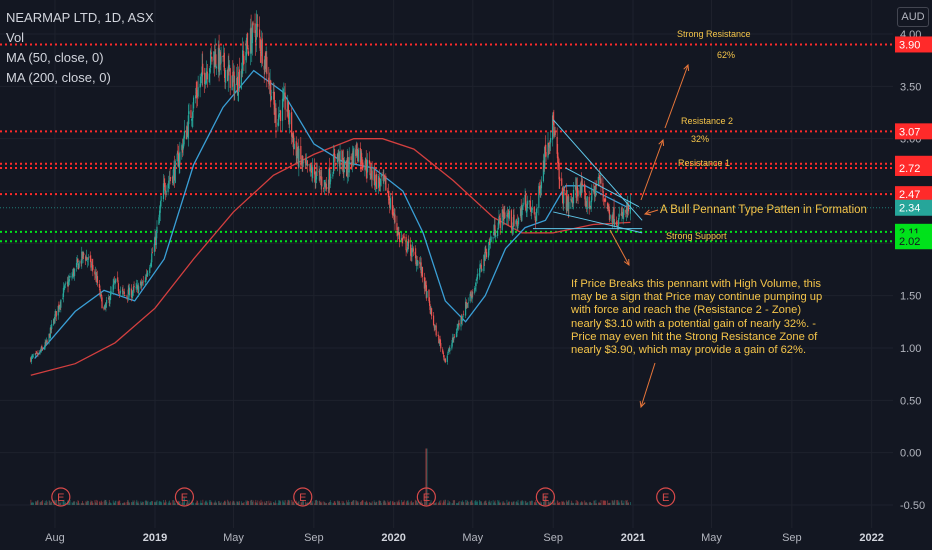 The width and height of the screenshot is (932, 550). I want to click on time-axis: Aug 2019 May Sep 2020 May Sep 2021 May Sep 2022, so click(466, 539).